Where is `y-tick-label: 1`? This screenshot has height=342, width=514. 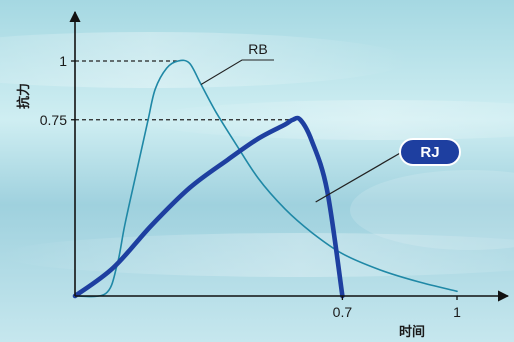
y-tick-label: 1 is located at coordinates (63, 61).